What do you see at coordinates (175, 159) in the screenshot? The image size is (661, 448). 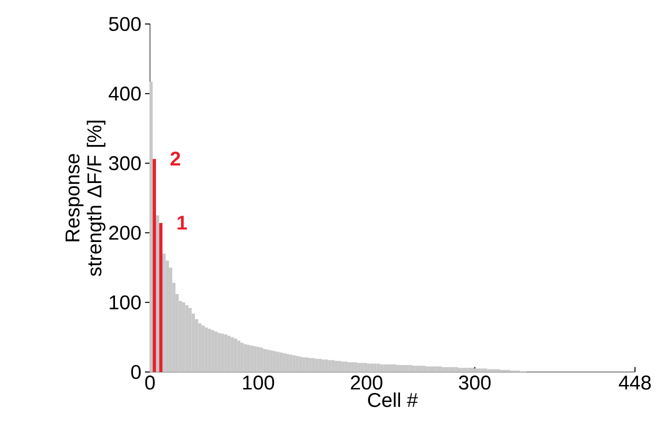 I see `annotation: 2` at bounding box center [175, 159].